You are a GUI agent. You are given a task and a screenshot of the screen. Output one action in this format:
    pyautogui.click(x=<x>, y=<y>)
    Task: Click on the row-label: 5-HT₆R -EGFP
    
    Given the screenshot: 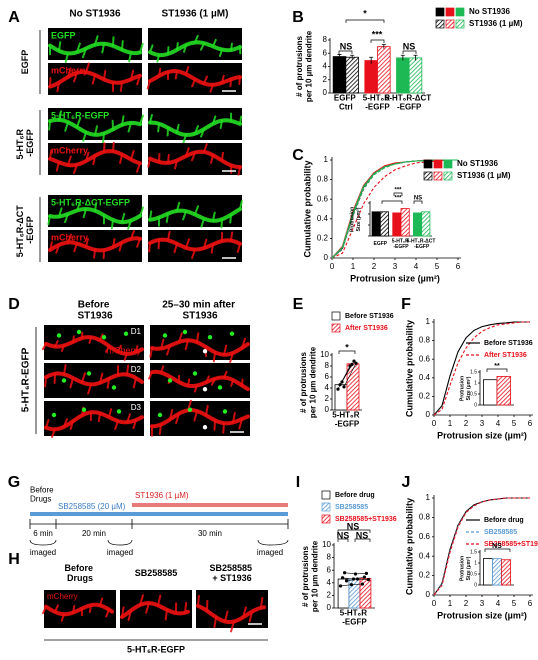 What is the action you would take?
    pyautogui.click(x=25, y=142)
    